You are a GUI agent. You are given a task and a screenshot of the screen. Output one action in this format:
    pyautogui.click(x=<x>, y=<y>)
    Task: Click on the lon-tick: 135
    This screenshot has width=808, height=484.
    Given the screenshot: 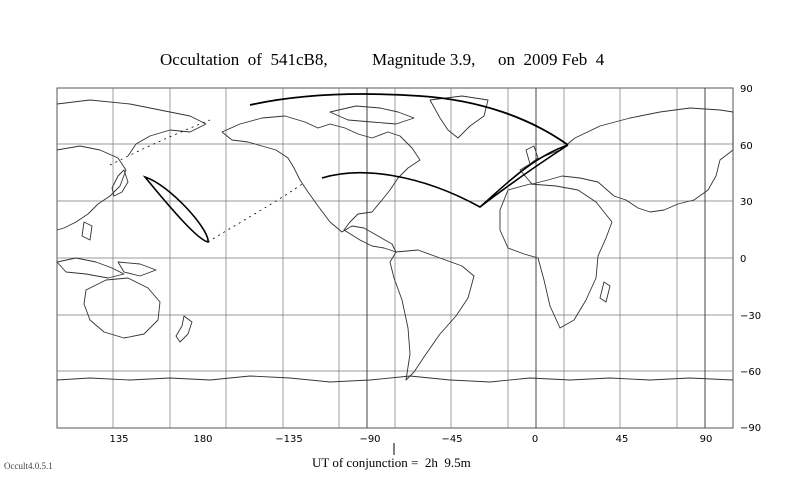 What is the action you would take?
    pyautogui.click(x=118, y=439)
    